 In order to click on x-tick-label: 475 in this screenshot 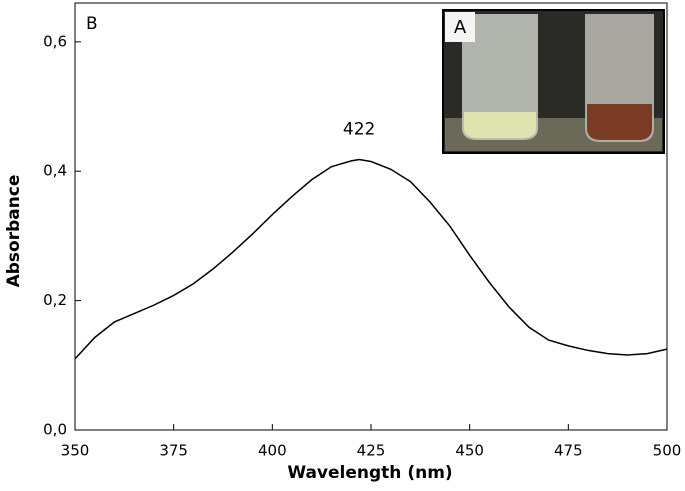, I will do `click(568, 451)`.